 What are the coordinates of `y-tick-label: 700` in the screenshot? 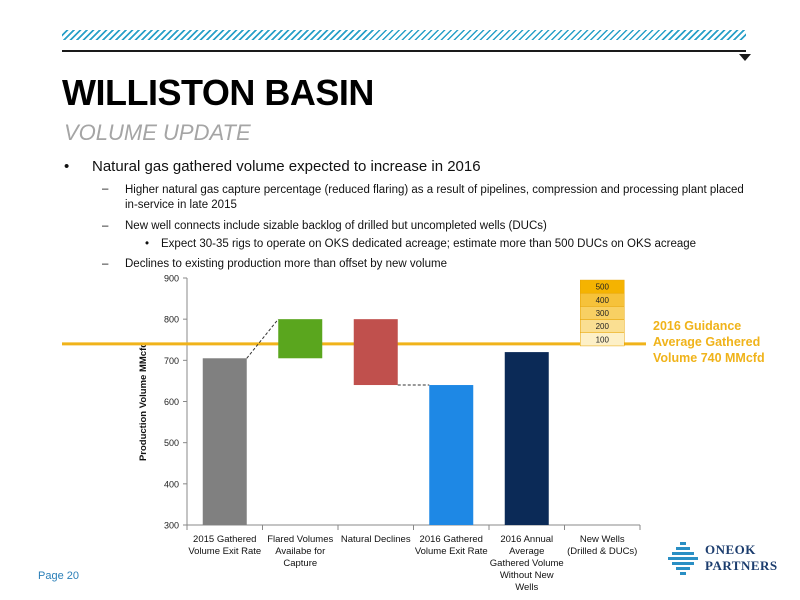 It's located at (171, 361).